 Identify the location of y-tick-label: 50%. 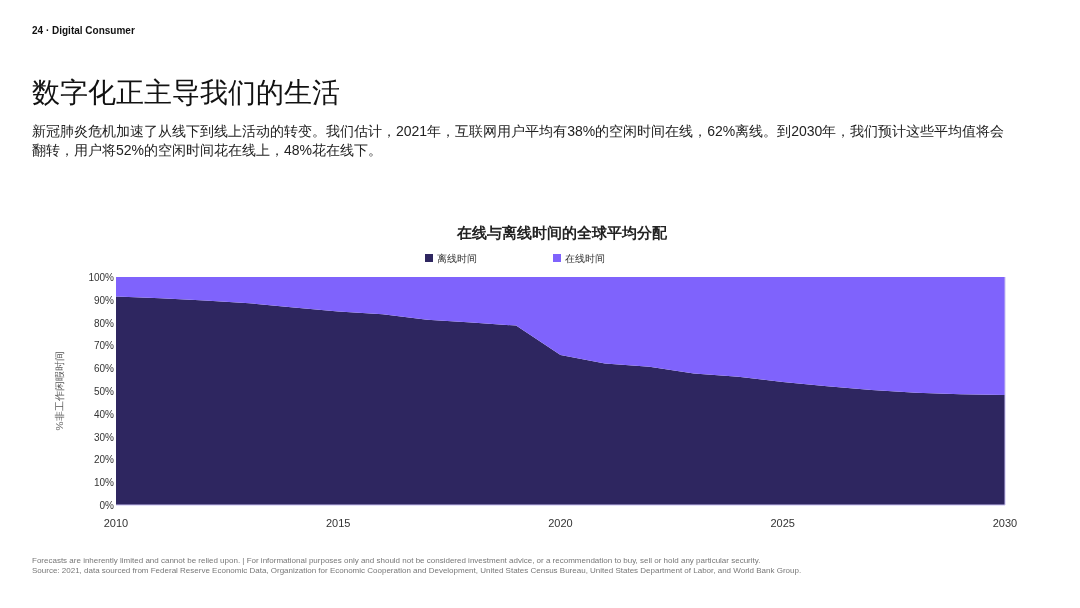
(104, 391).